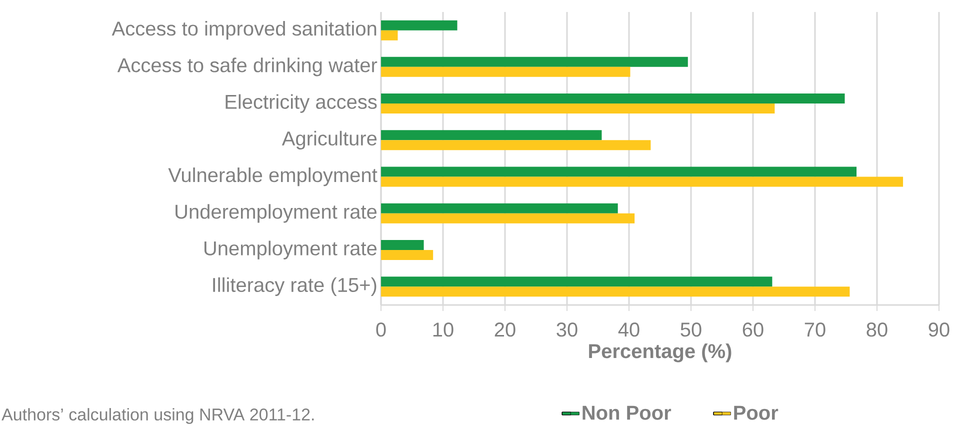 The image size is (958, 428). I want to click on y-tick-label: Electricity access, so click(301, 103).